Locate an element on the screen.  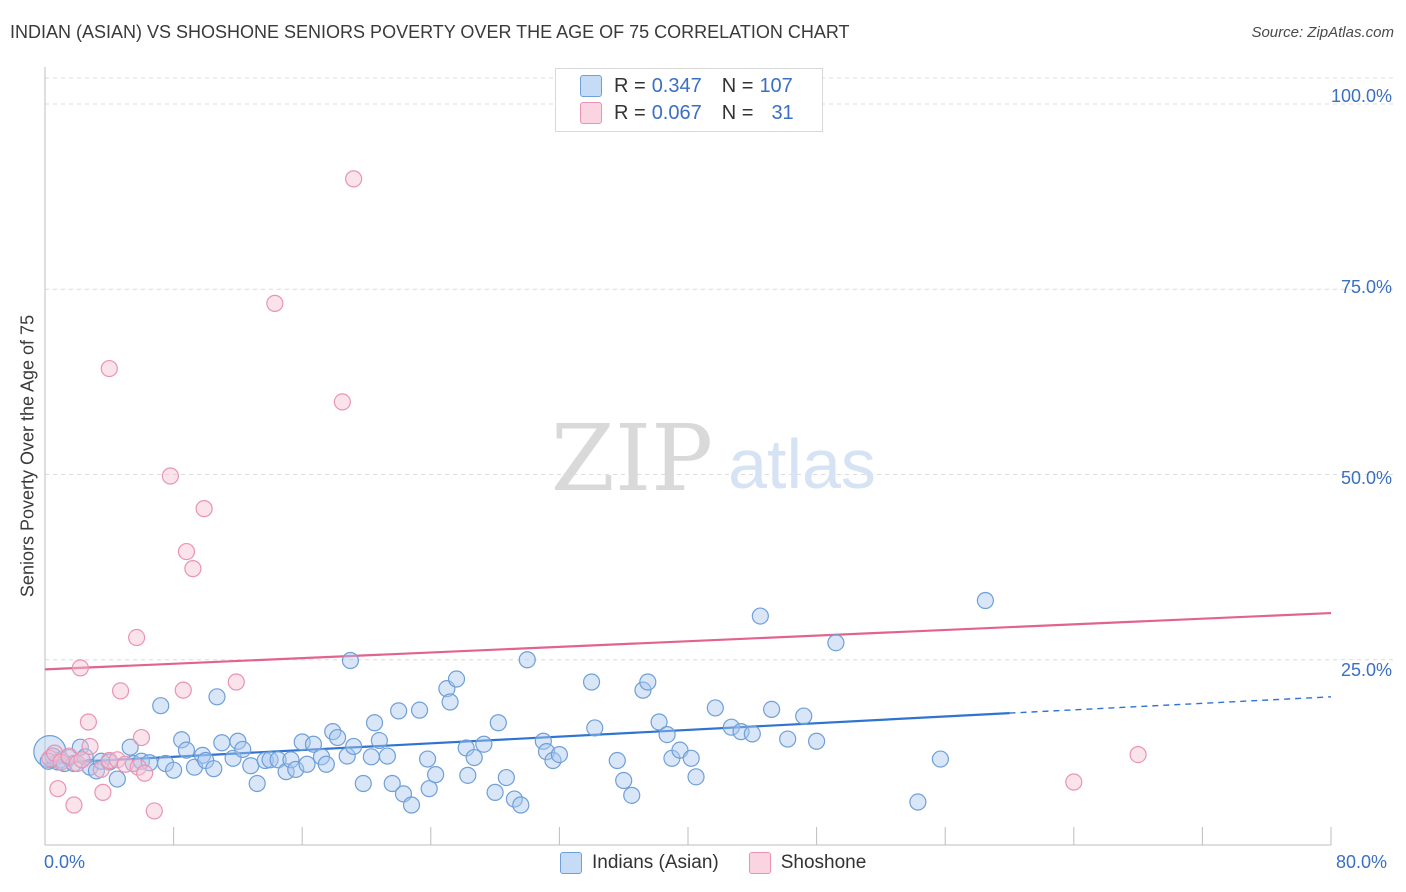
y-tick-label: 100.0% is located at coordinates (1361, 96).